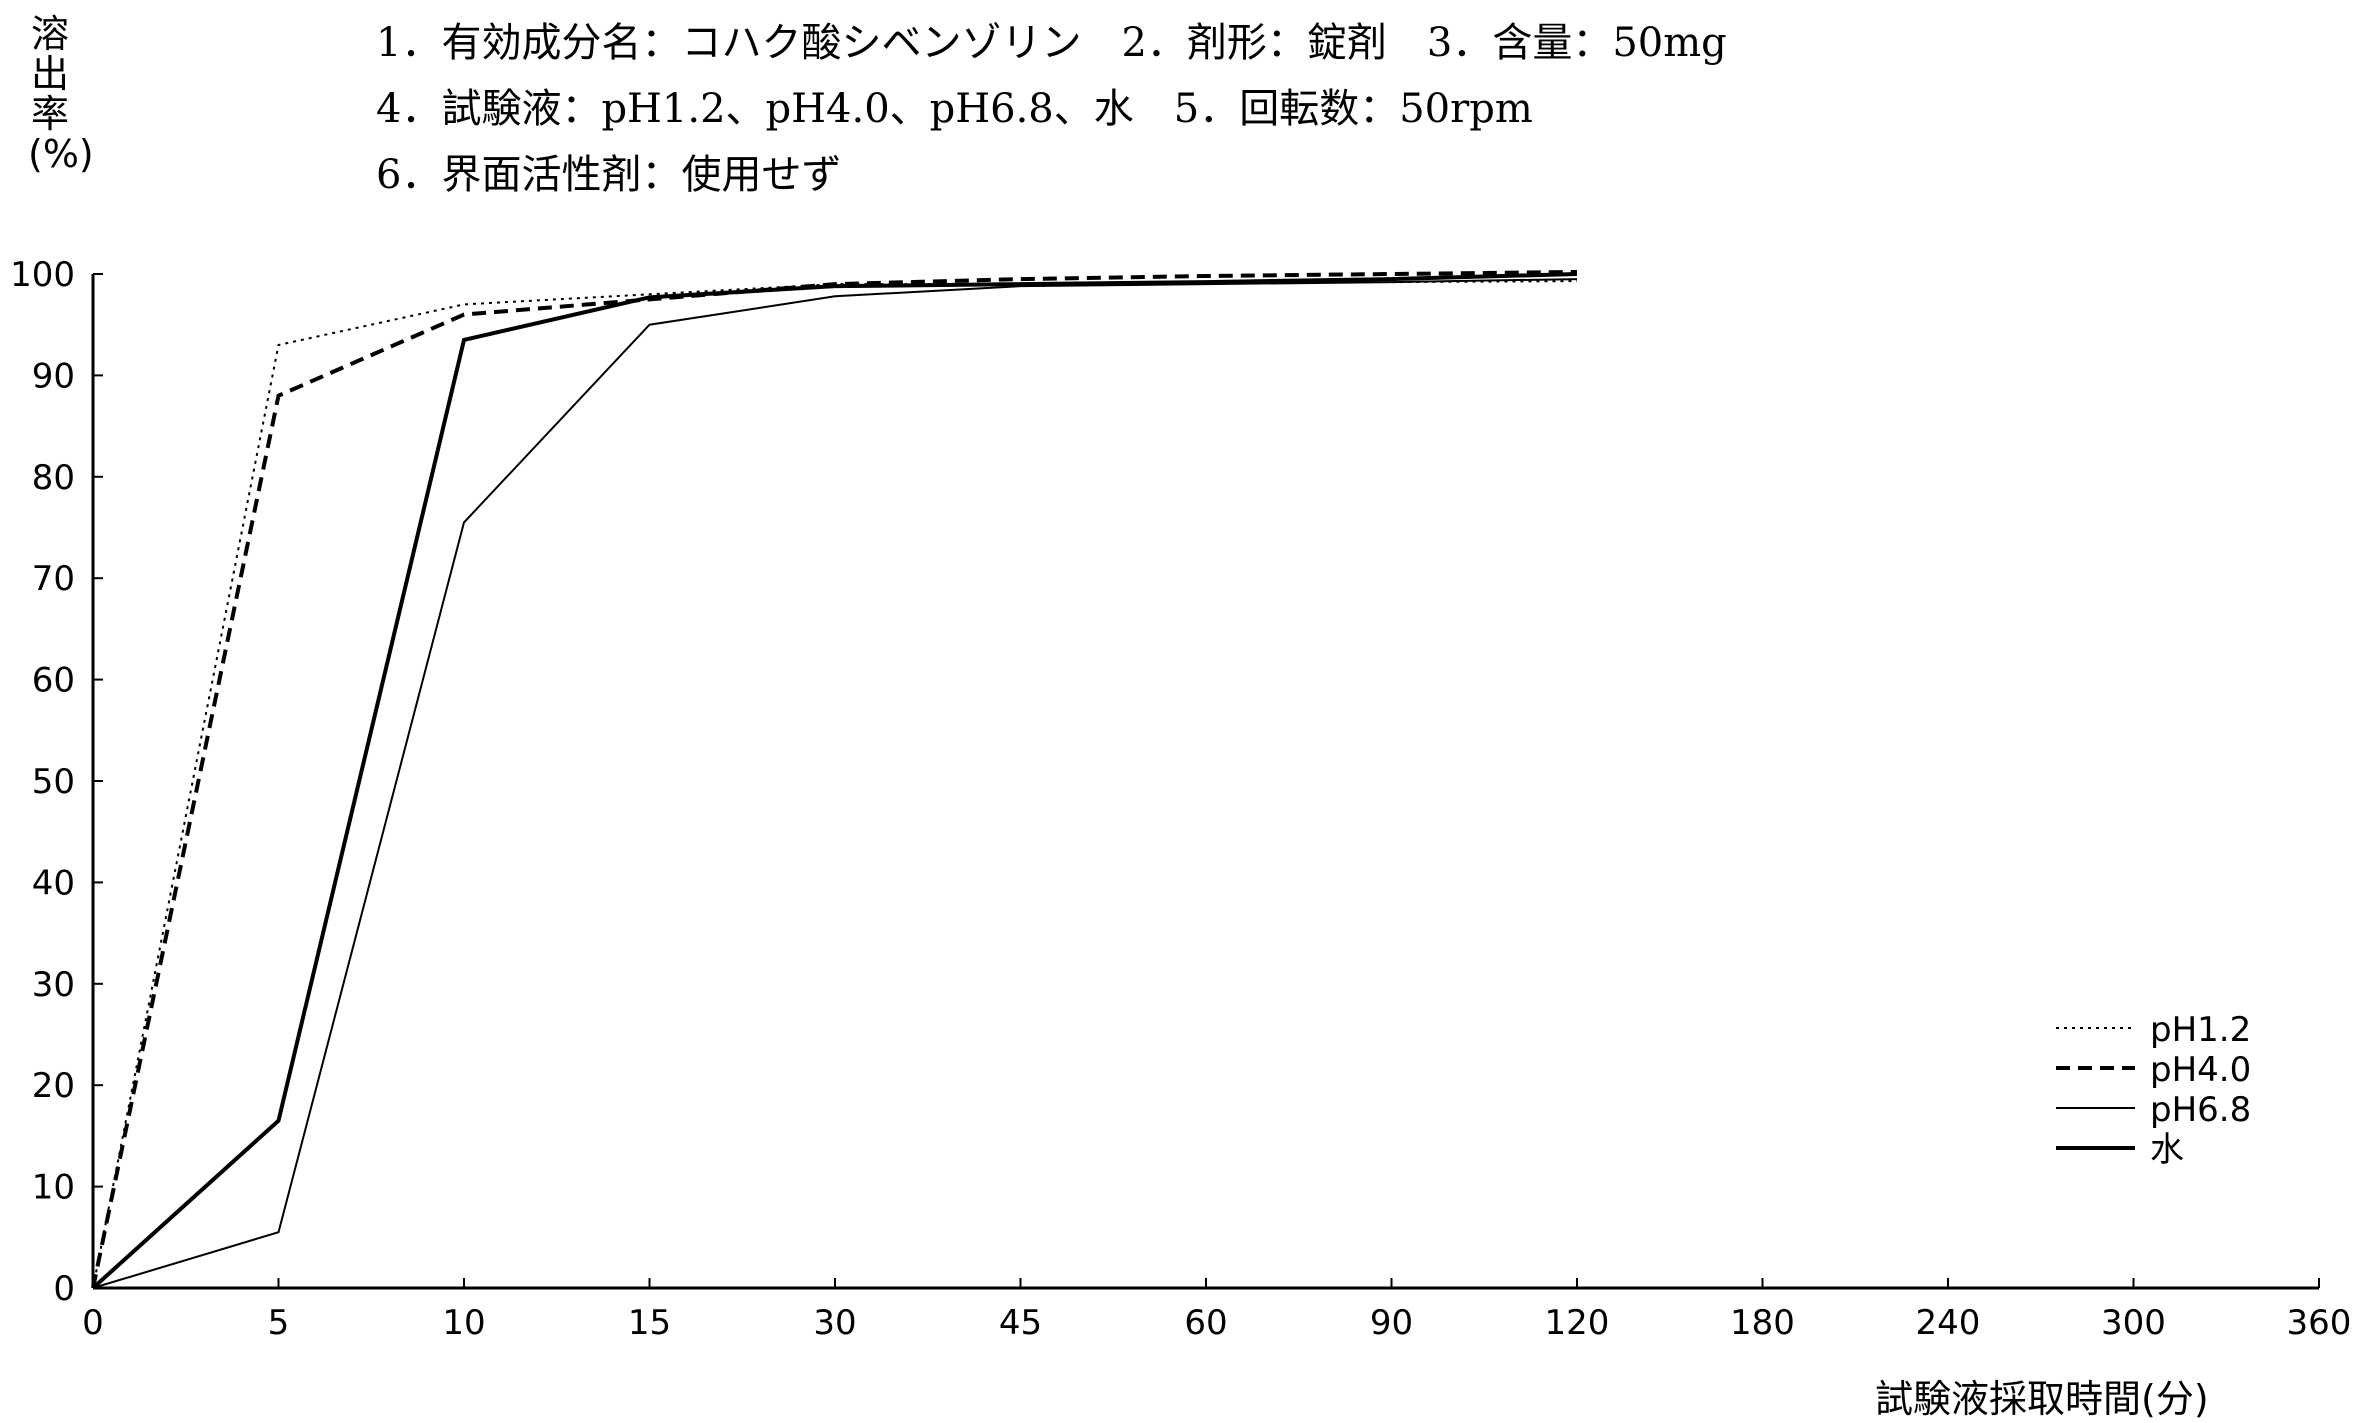 The height and width of the screenshot is (1423, 2362). What do you see at coordinates (93, 1323) in the screenshot?
I see `x-tick-label: 0` at bounding box center [93, 1323].